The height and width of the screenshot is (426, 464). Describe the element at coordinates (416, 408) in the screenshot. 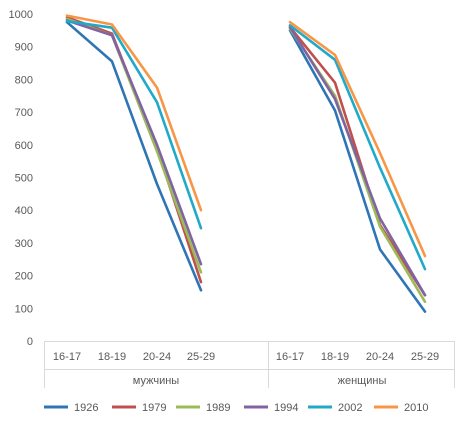

I see `legend-label: 2010` at that location.